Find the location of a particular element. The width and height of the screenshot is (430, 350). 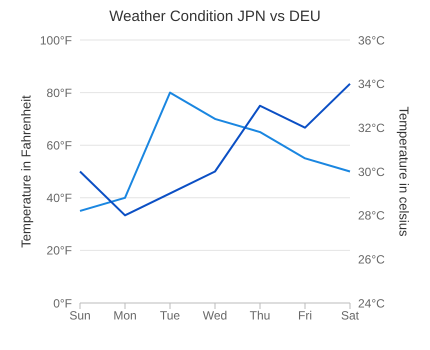

y2-tick-label: 34°C is located at coordinates (372, 84).